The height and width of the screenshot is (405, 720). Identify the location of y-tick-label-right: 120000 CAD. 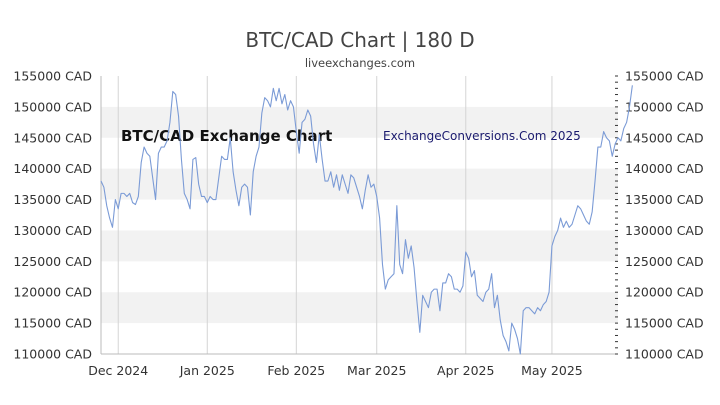
(664, 292).